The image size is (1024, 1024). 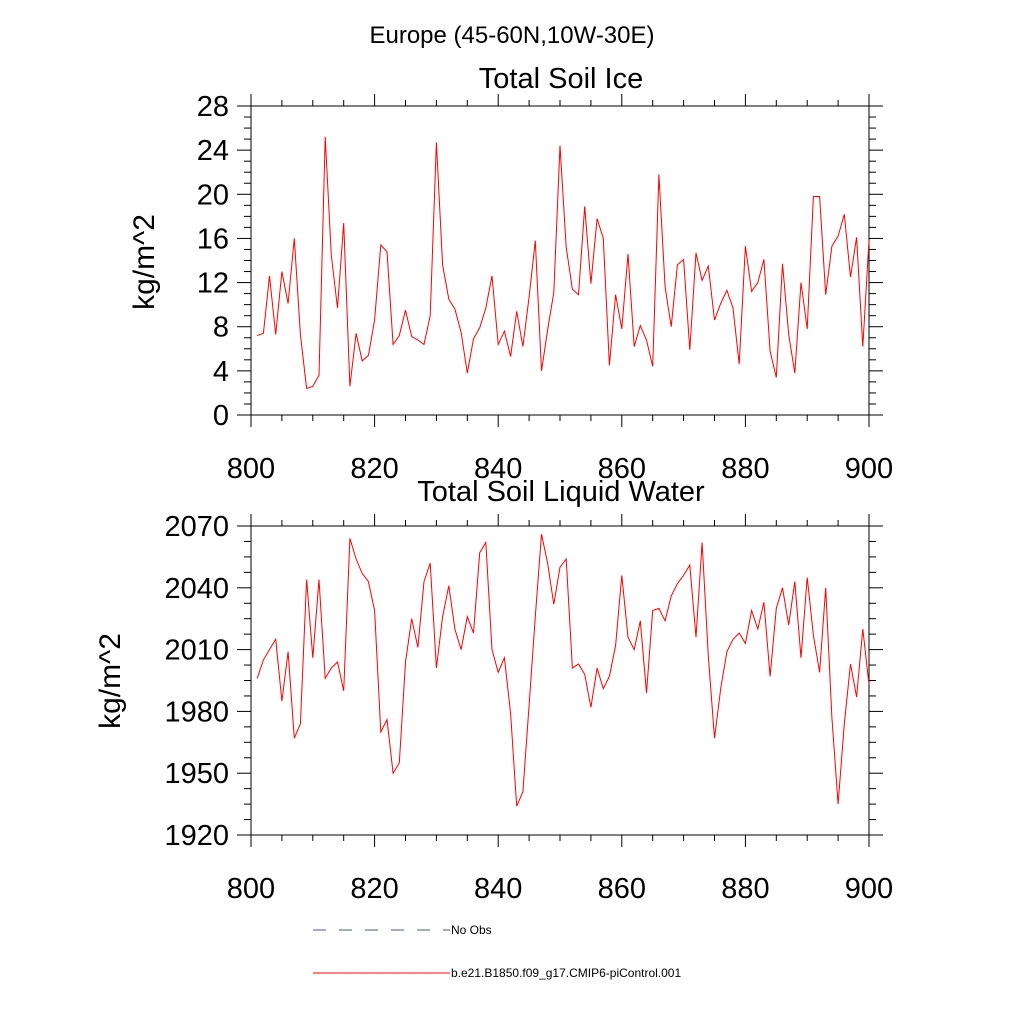 What do you see at coordinates (196, 527) in the screenshot?
I see `y-tick-label: 2070` at bounding box center [196, 527].